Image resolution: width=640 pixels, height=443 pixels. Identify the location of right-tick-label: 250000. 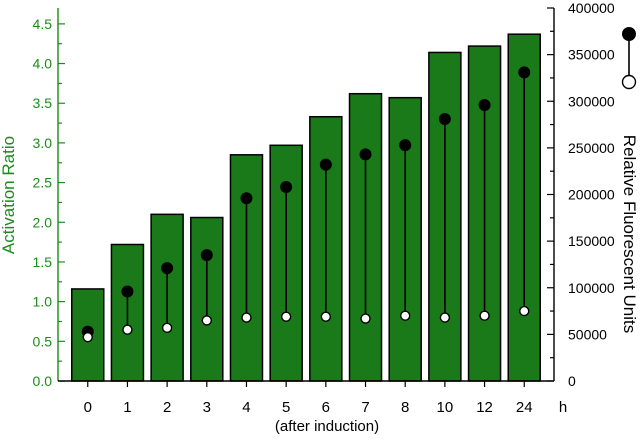
(591, 148).